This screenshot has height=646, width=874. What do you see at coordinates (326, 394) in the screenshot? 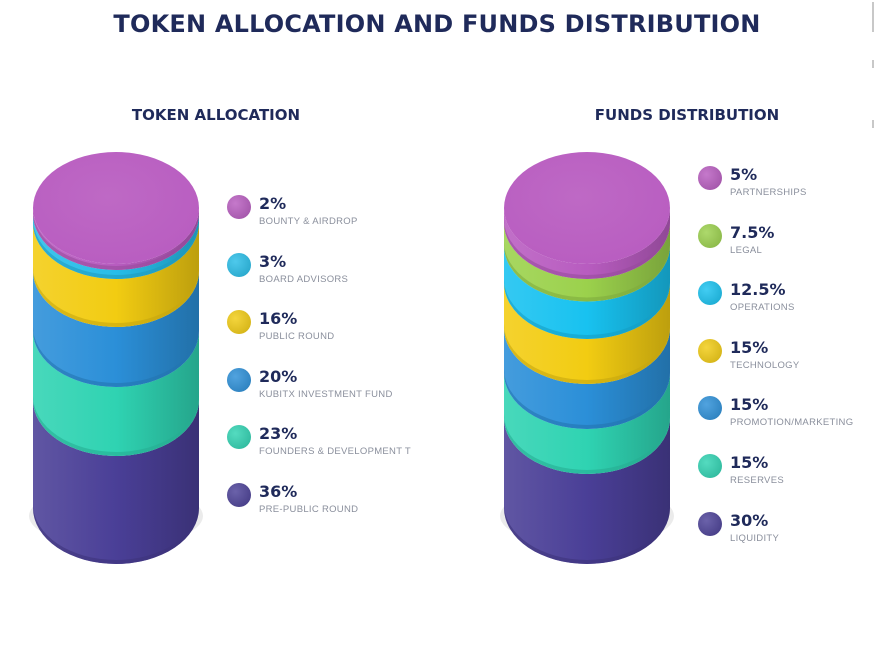
I see `legend-label: KUBITX INVESTMENT FUND` at bounding box center [326, 394].